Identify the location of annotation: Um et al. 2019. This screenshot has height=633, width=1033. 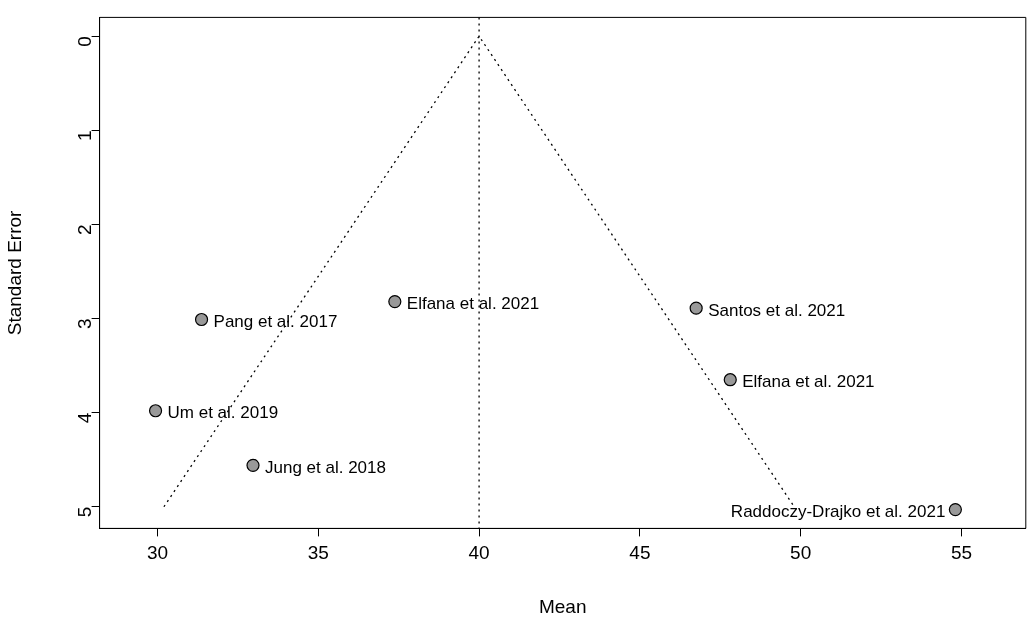
(223, 413).